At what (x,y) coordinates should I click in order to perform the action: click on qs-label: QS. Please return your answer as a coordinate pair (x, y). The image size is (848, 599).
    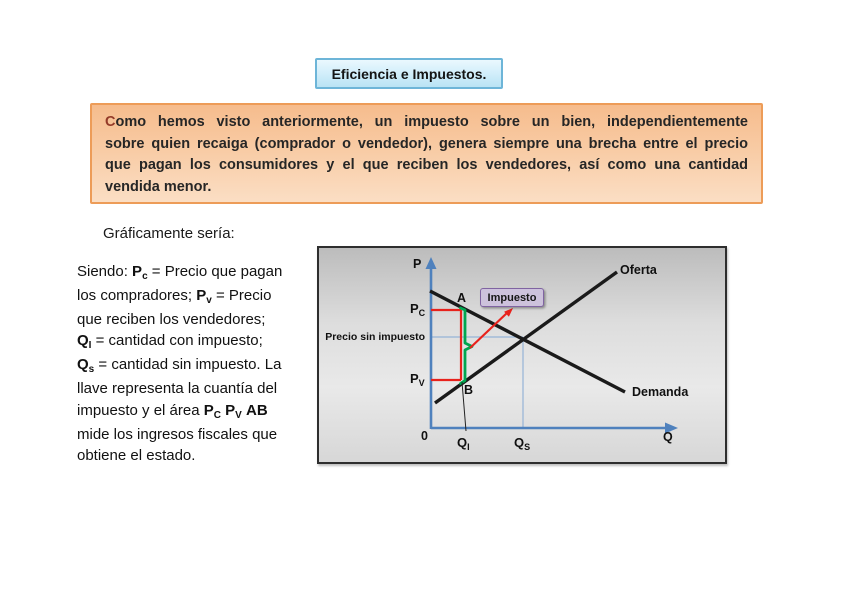
    Looking at the image, I should click on (522, 443).